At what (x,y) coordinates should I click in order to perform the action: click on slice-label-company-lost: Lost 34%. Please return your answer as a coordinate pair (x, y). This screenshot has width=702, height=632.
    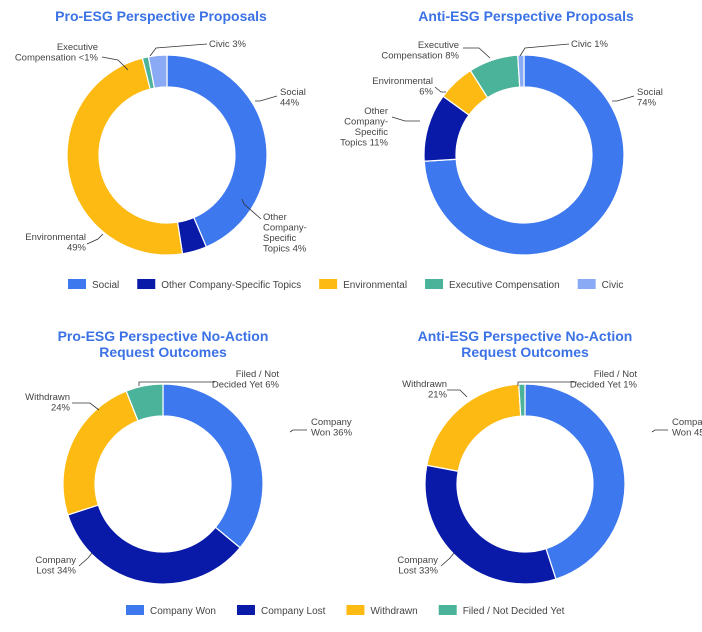
    Looking at the image, I should click on (56, 571).